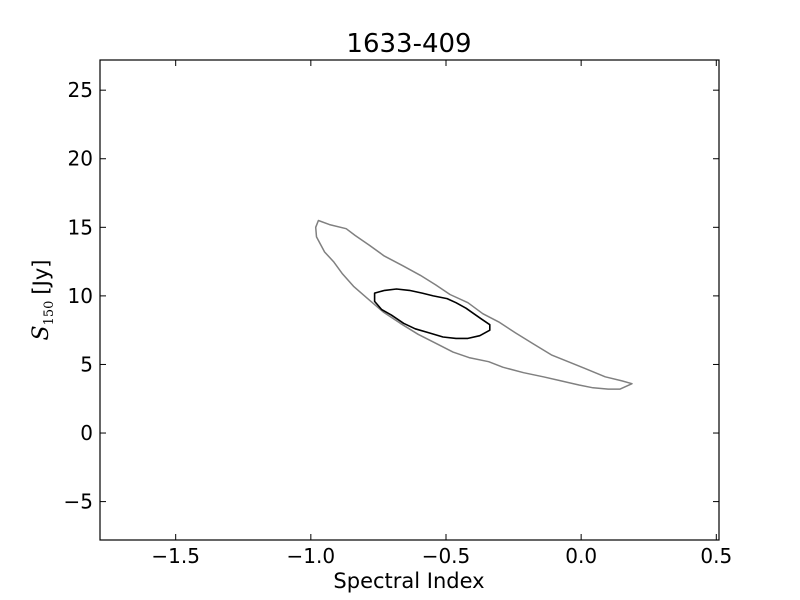 Image resolution: width=800 pixels, height=600 pixels. I want to click on y-tick-label: 25, so click(80, 90).